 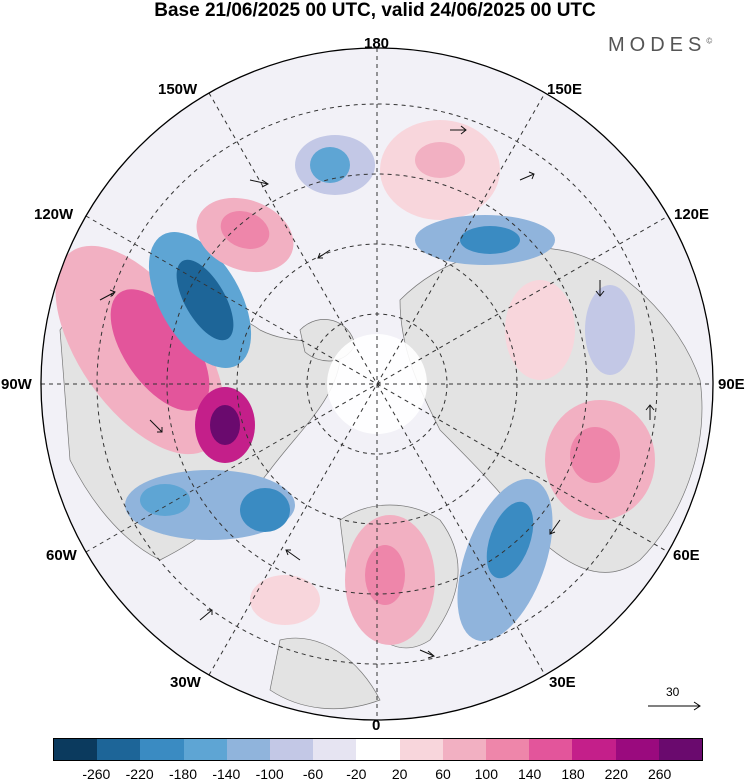 I want to click on reference-vector, so click(x=674, y=706).